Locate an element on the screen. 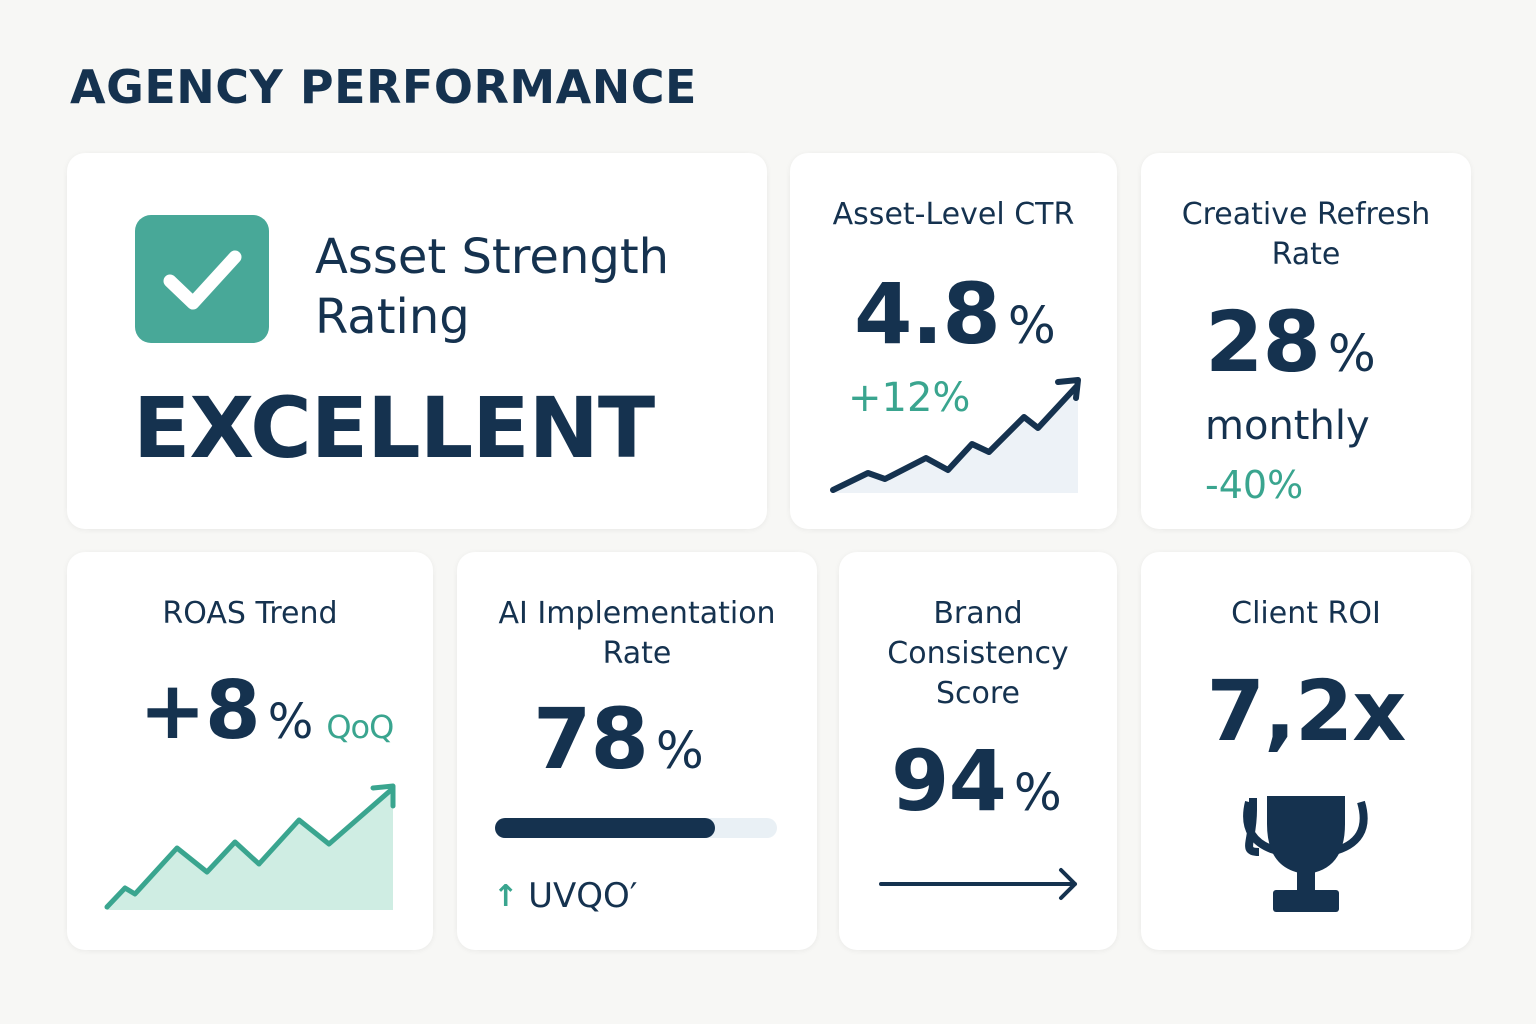 Image resolution: width=1536 pixels, height=1024 pixels. card-title: Client ROI is located at coordinates (1306, 613).